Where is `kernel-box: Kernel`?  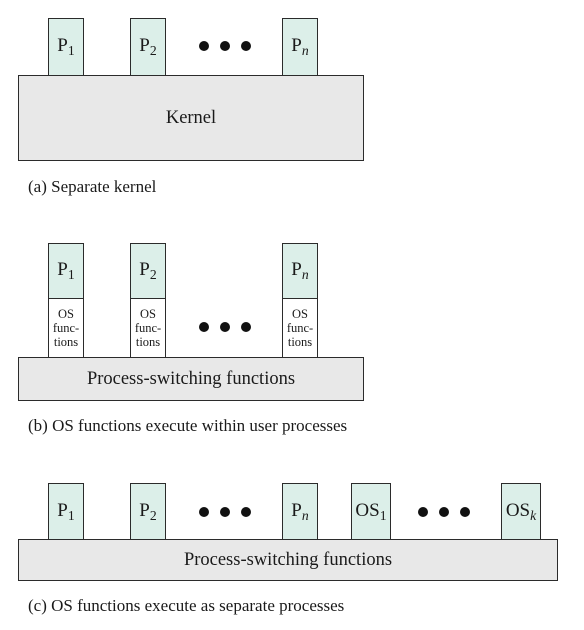
kernel-box: Kernel is located at coordinates (191, 118).